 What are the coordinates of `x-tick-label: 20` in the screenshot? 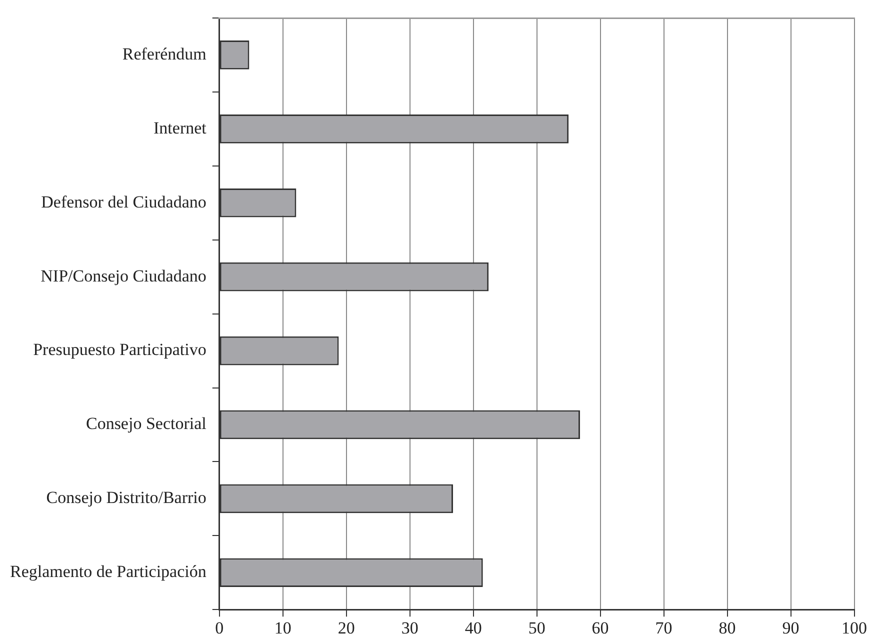 It's located at (346, 628).